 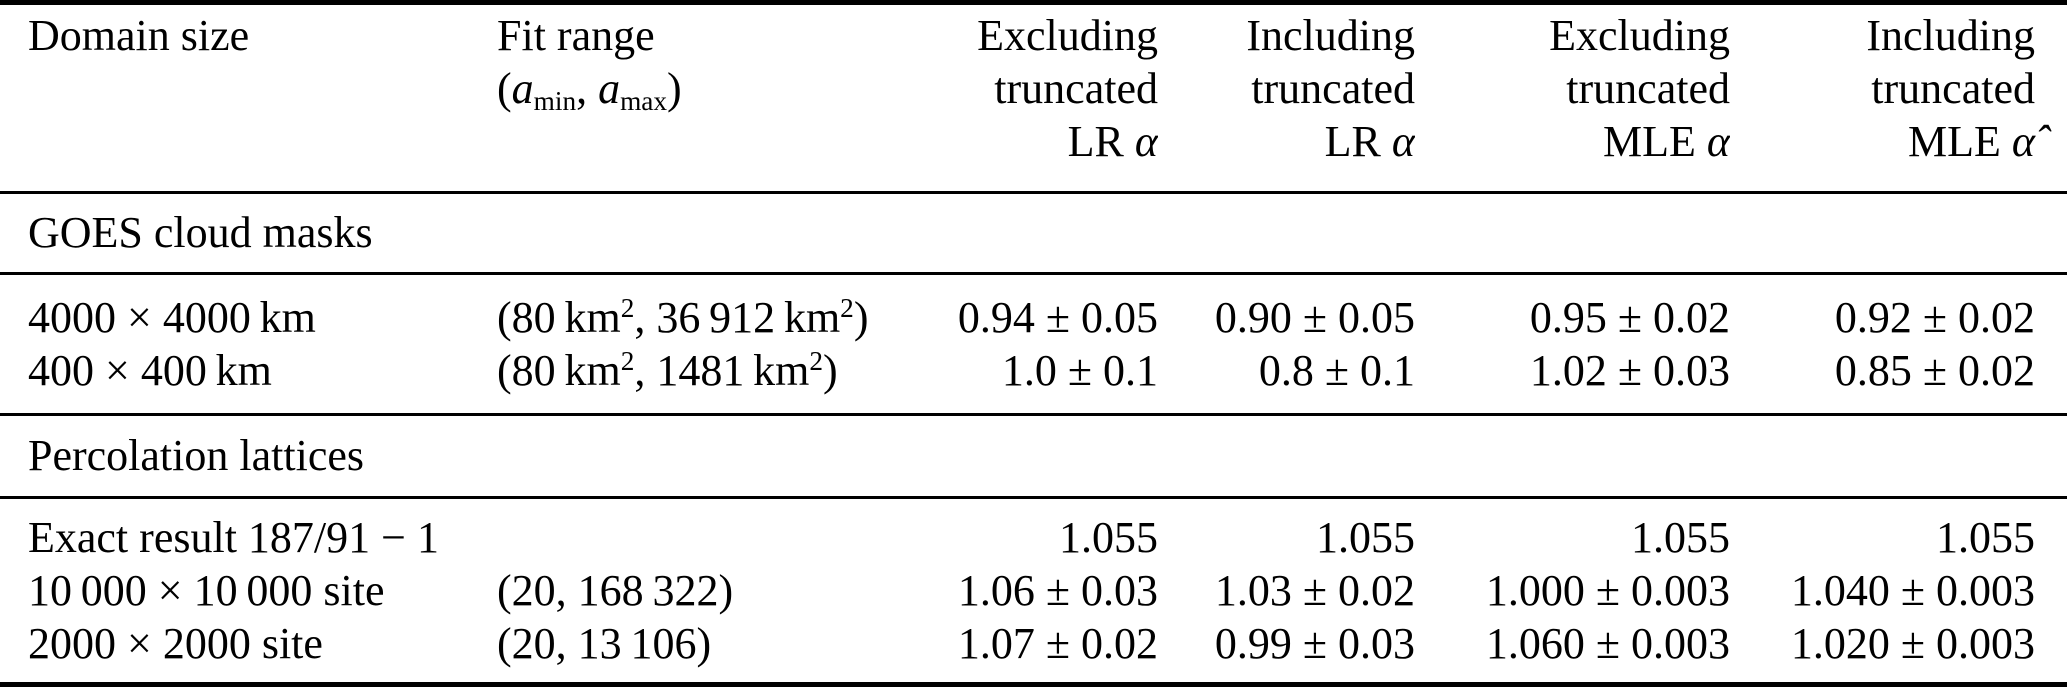 What do you see at coordinates (1314, 317) in the screenshot?
I see `value-cell: 0.90 ± 0.05` at bounding box center [1314, 317].